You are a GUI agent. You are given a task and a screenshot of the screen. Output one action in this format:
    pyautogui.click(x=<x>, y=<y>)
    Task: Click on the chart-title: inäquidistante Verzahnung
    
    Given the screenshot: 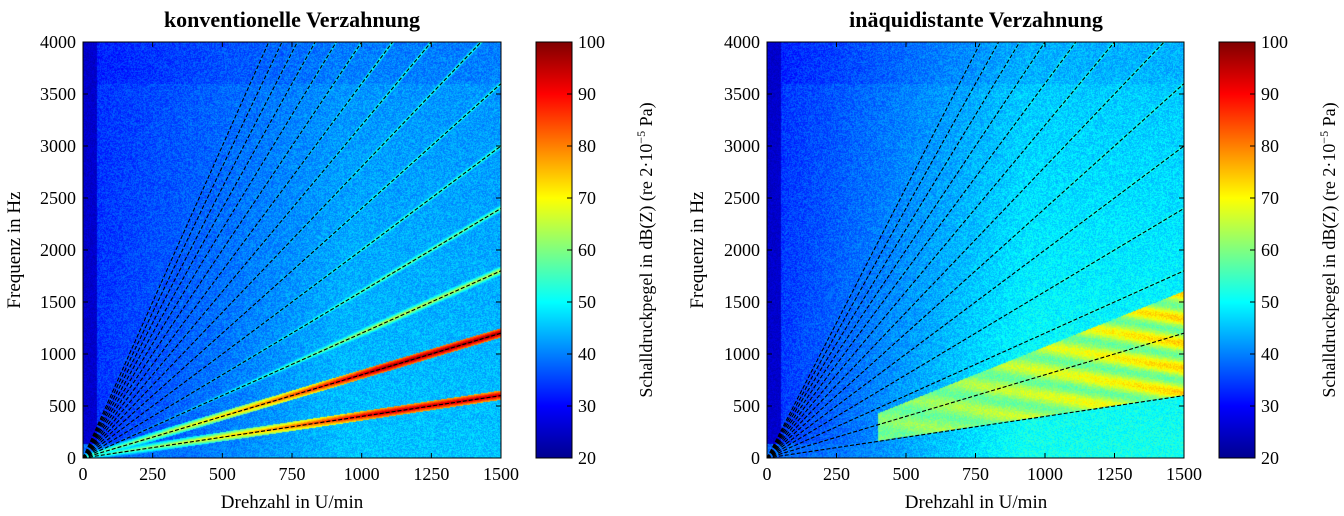 What is the action you would take?
    pyautogui.click(x=976, y=19)
    